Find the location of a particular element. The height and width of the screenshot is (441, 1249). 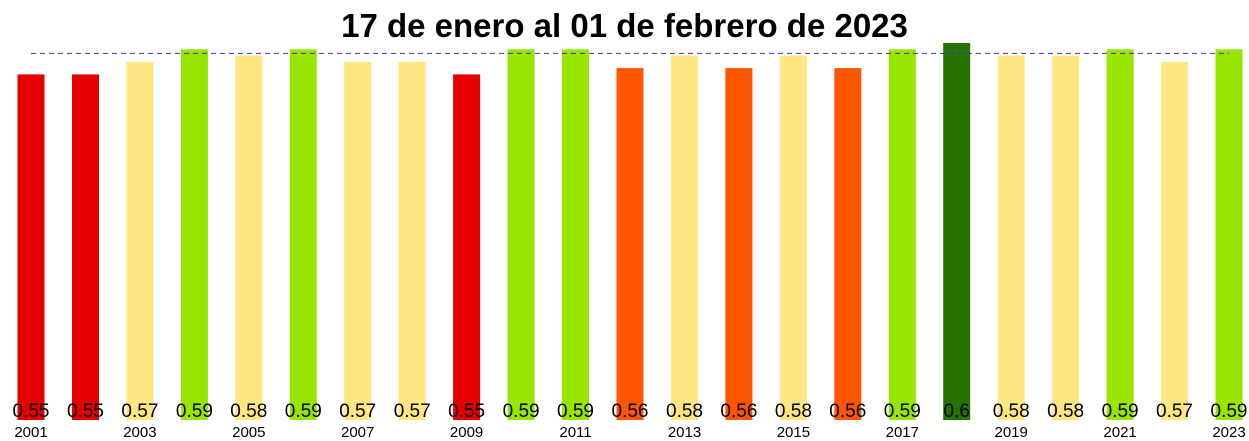

value-label-2002: 0.55 is located at coordinates (85, 411).